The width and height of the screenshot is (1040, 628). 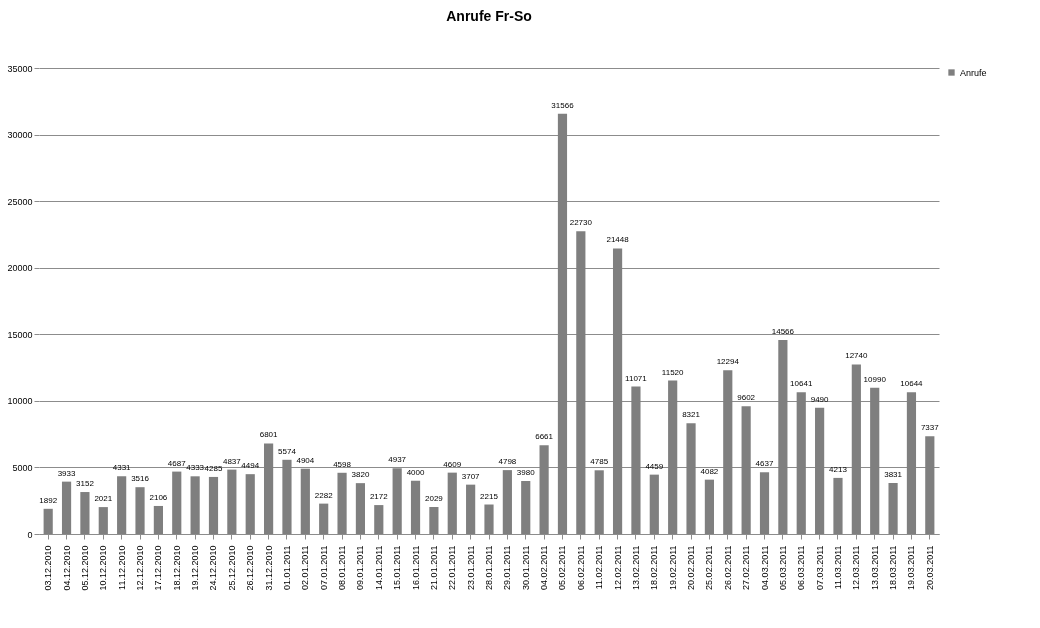 What do you see at coordinates (635, 567) in the screenshot?
I see `x-tick-label: 13.02.2011` at bounding box center [635, 567].